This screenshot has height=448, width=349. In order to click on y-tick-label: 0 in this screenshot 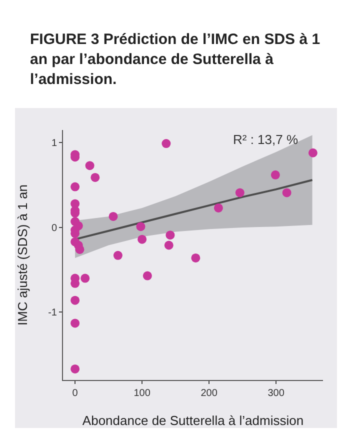, I will do `click(54, 228)`.